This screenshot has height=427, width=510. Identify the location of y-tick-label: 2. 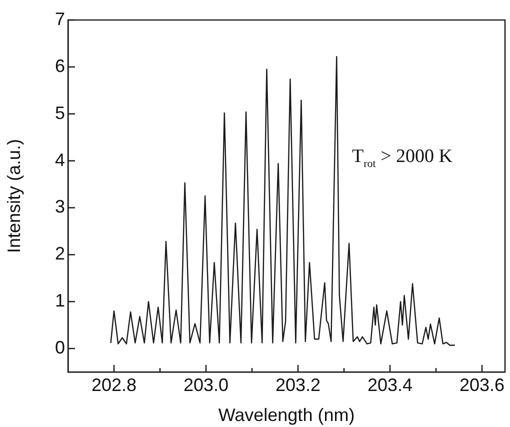
(59, 254).